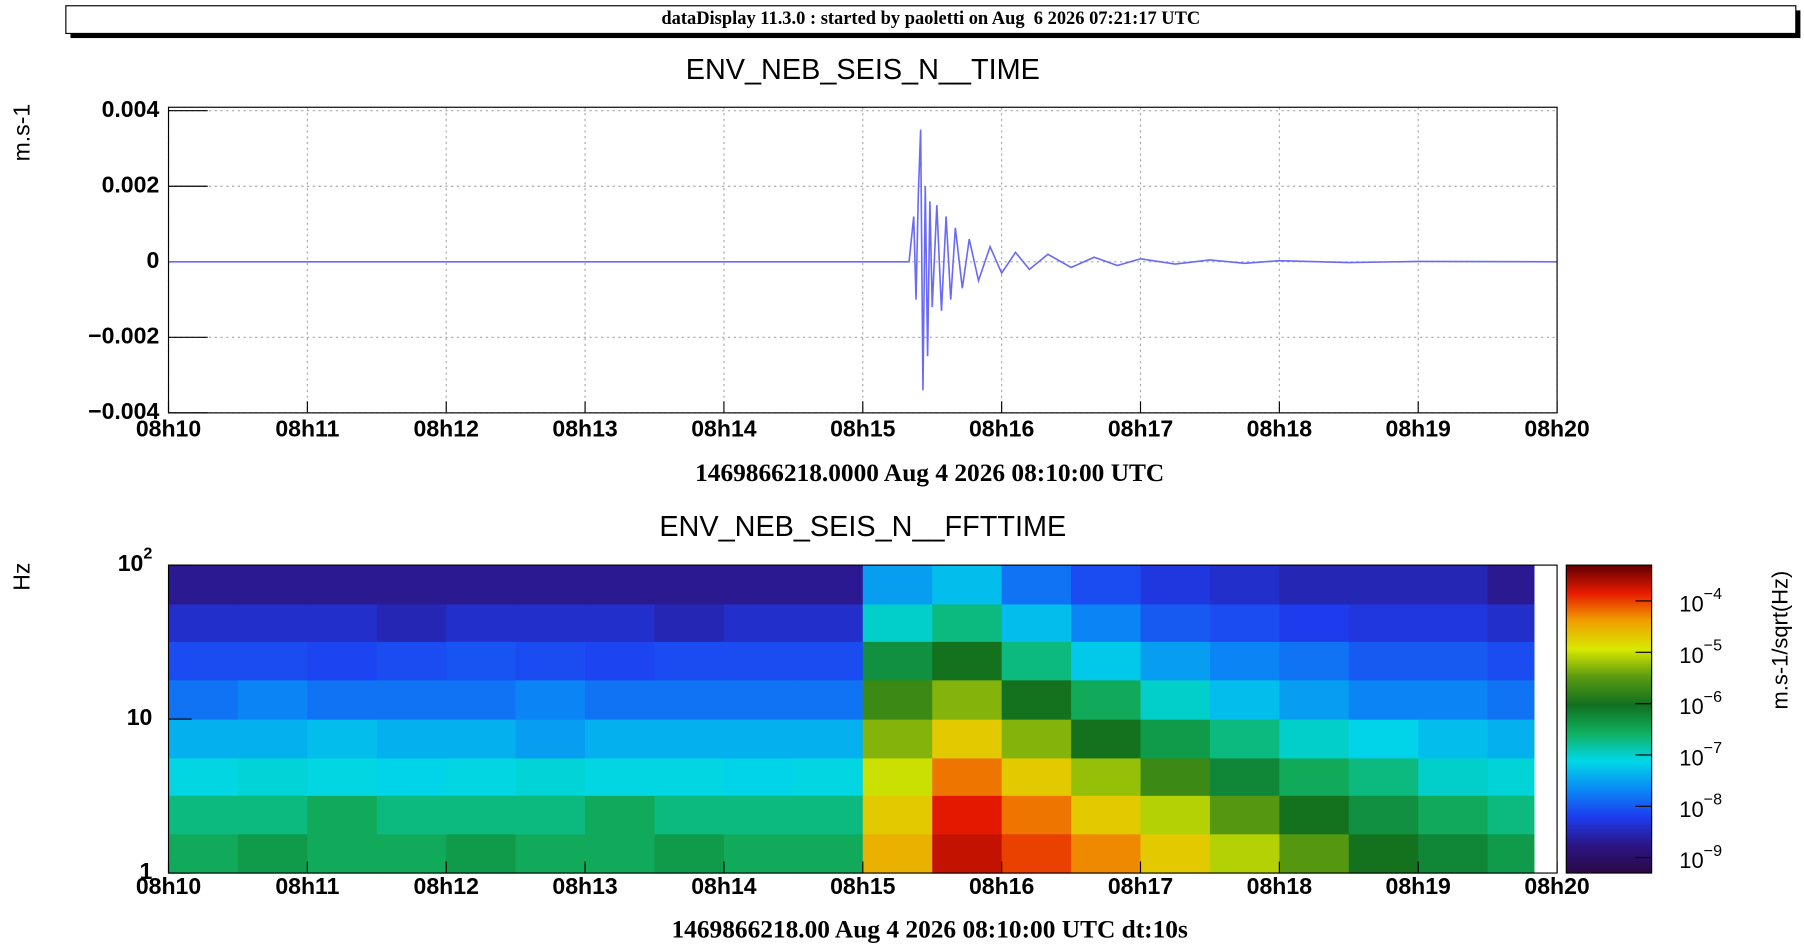 The width and height of the screenshot is (1804, 948). I want to click on z-axis-label: m.s-1/sqrt(Hz), so click(1780, 640).